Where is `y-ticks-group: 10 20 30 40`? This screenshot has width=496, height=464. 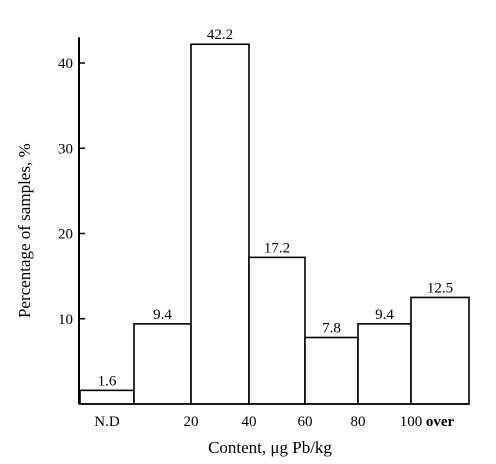 y-ticks-group: 10 20 30 40 is located at coordinates (71, 192).